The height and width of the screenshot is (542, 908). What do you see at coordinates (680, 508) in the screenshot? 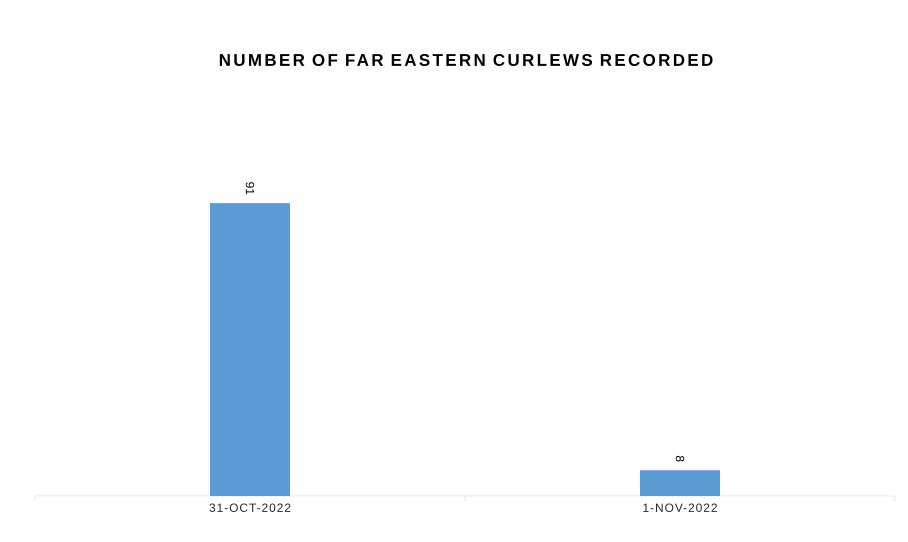
I see `x-tick-label: 1-NOV-2022` at bounding box center [680, 508].